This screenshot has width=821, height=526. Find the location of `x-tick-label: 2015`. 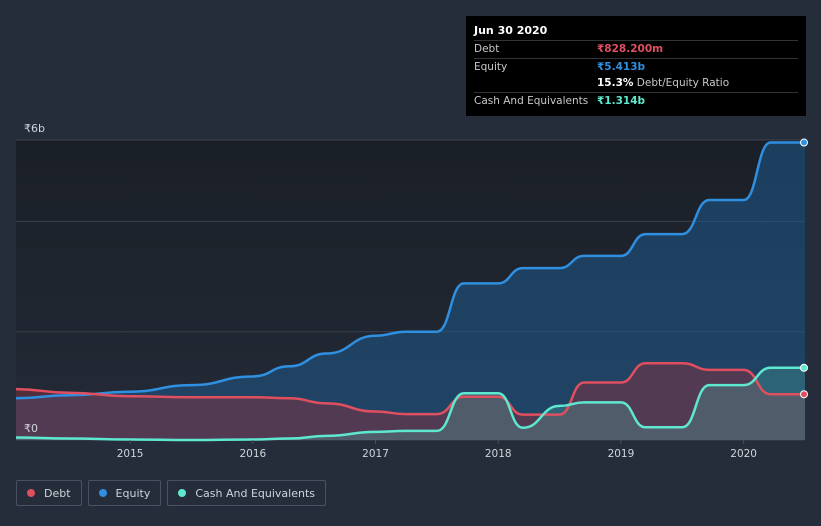

x-tick-label: 2015 is located at coordinates (130, 454).